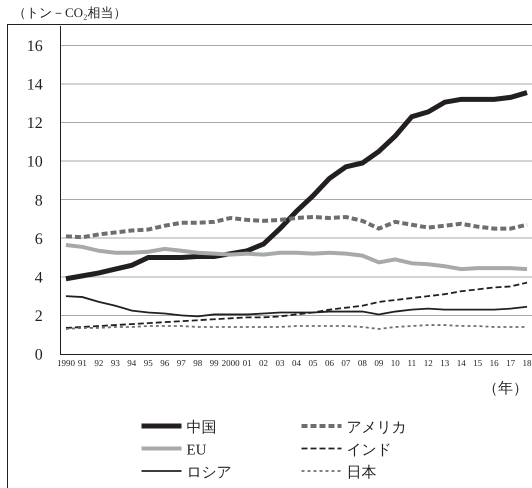  I want to click on y-tick-label: 0, so click(38, 355).